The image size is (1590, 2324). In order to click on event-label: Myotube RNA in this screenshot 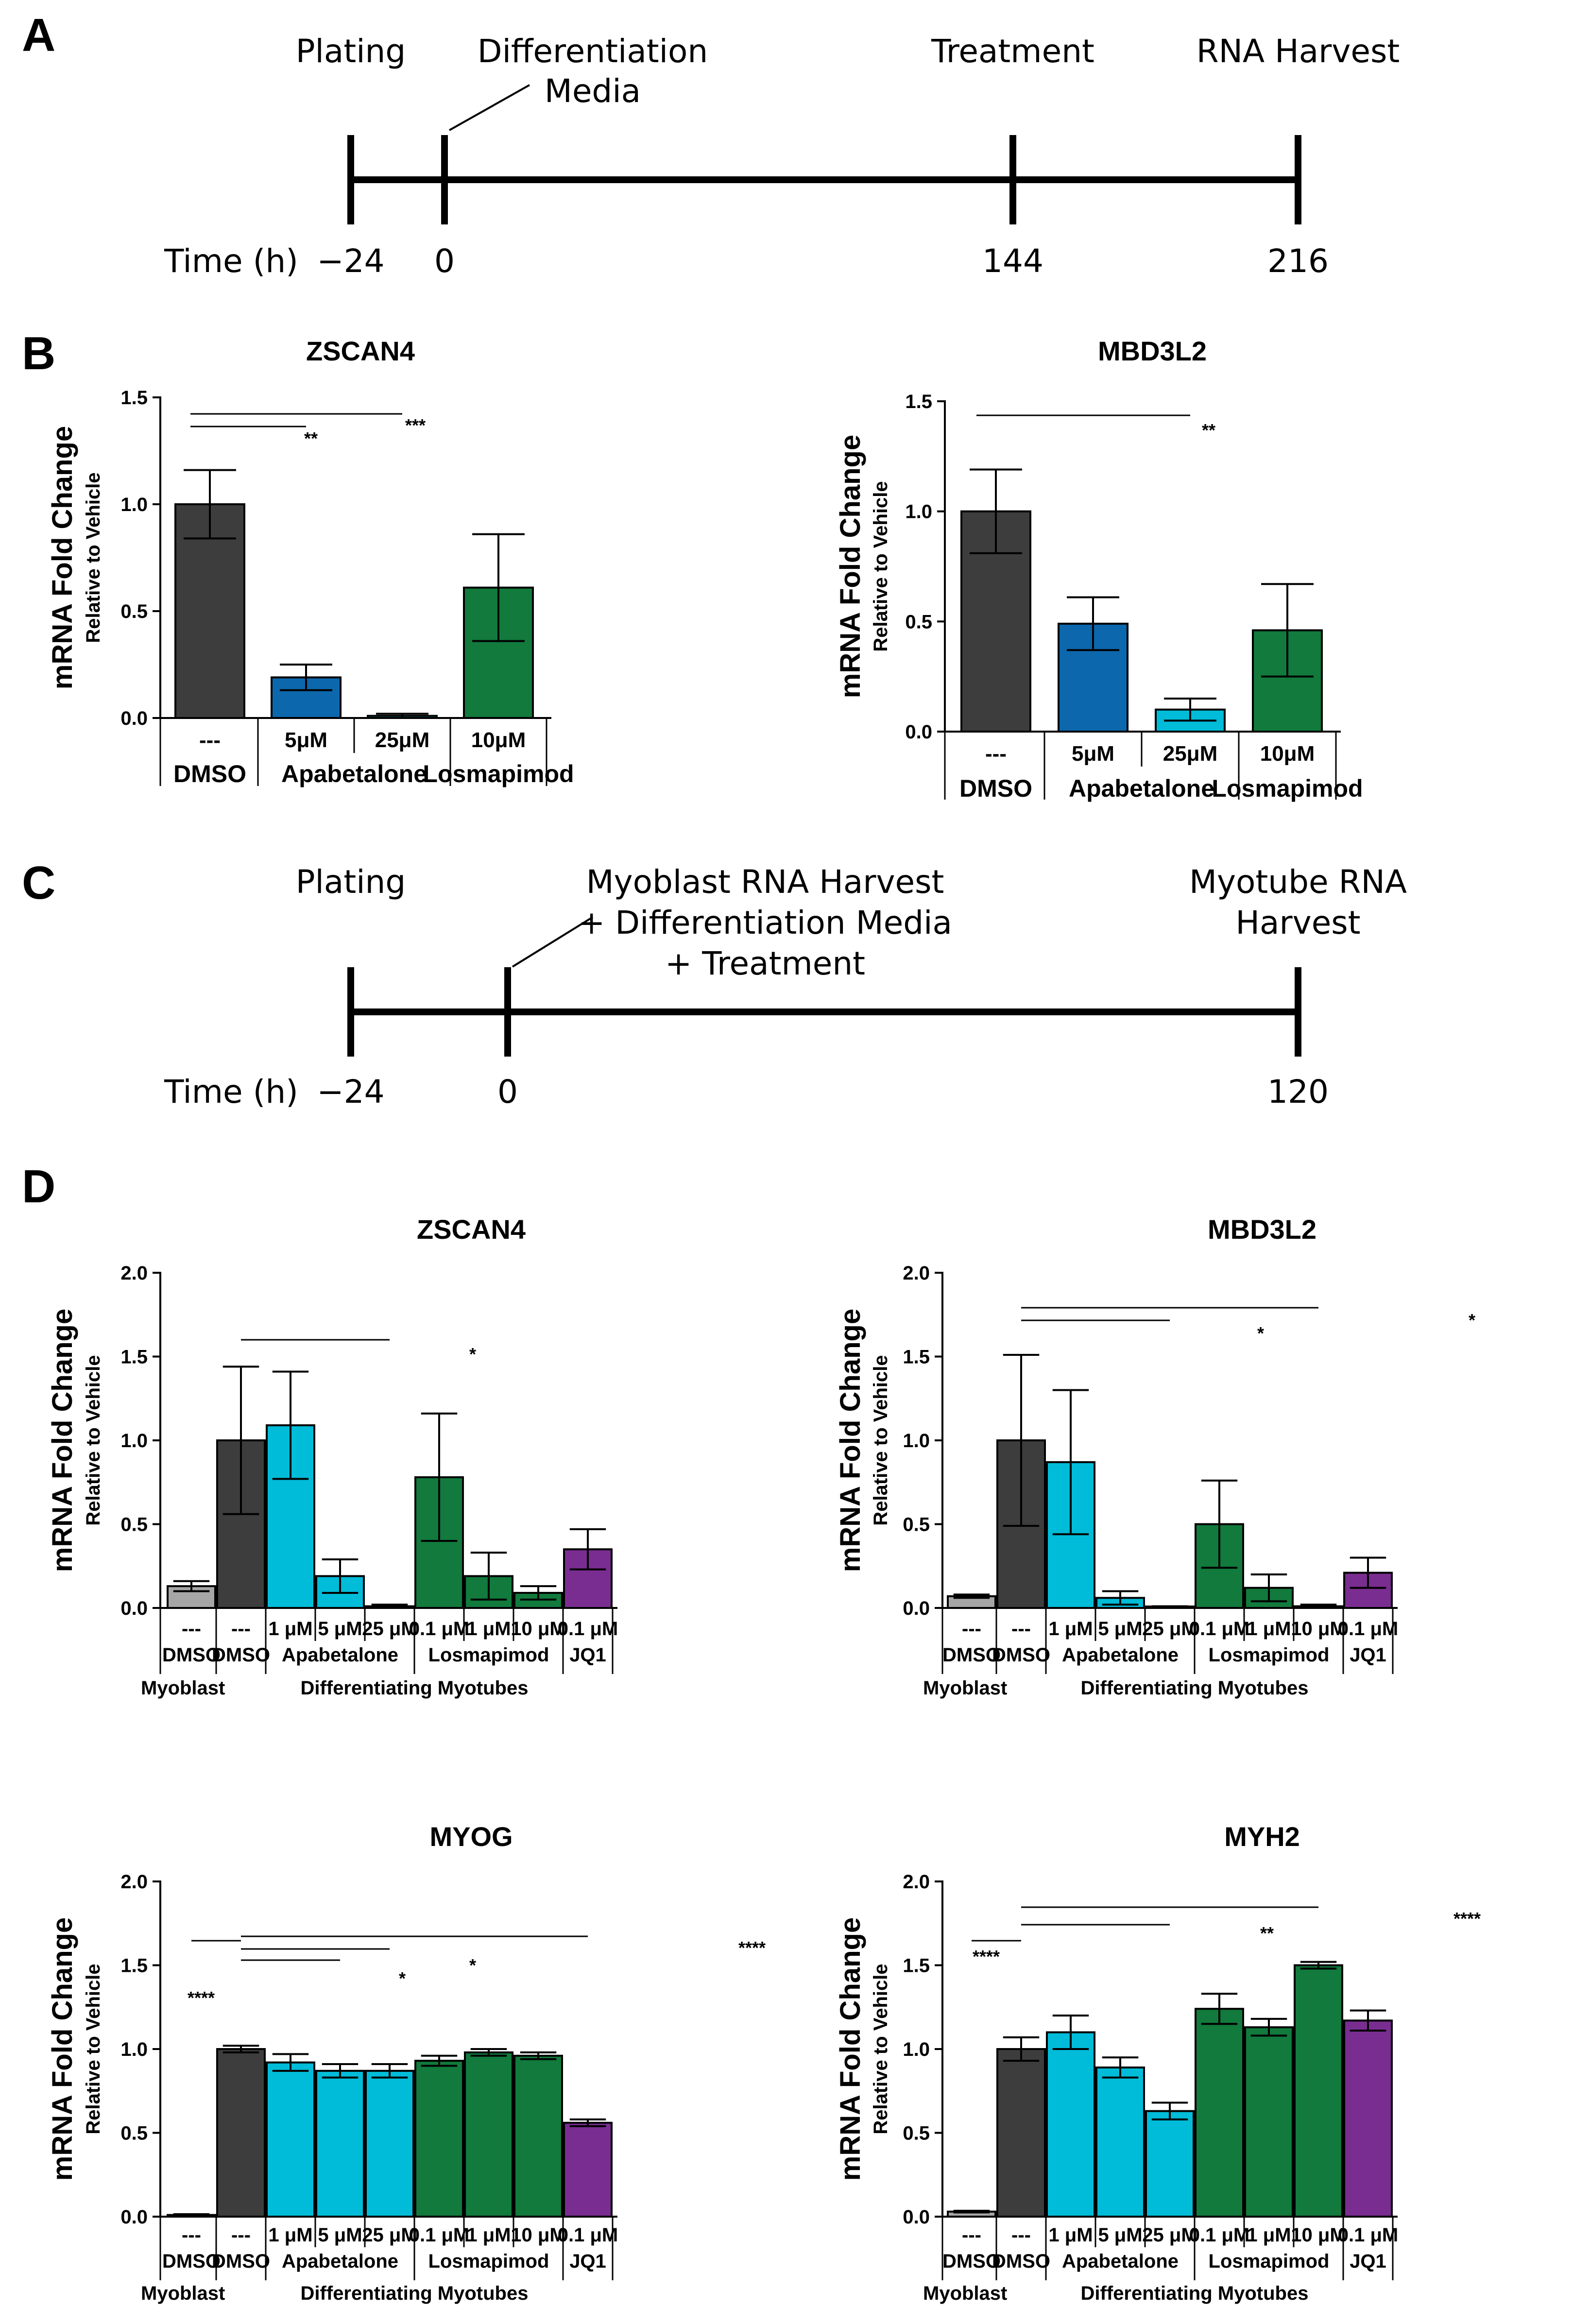, I will do `click(1298, 882)`.